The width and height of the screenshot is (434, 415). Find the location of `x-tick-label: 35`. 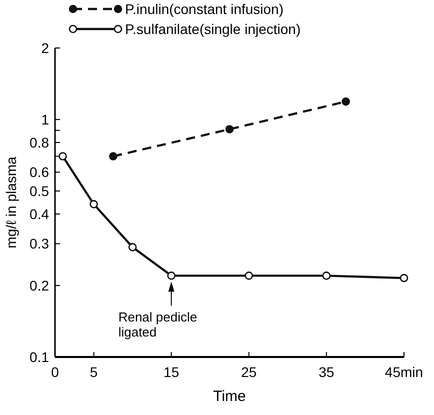

x-tick-label: 35 is located at coordinates (326, 372).